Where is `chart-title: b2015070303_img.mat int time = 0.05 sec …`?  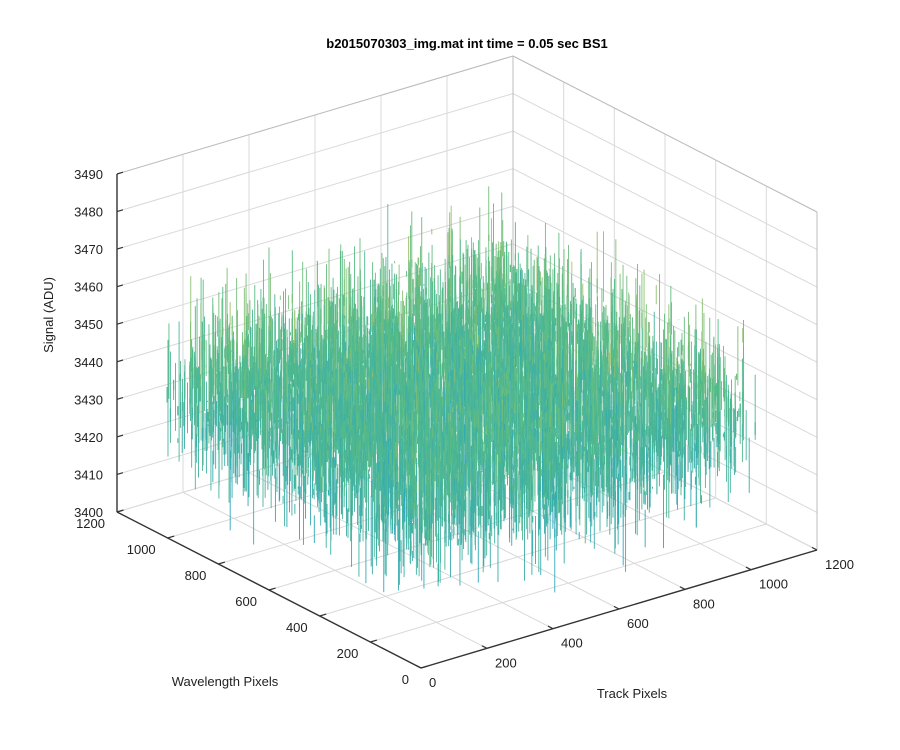
chart-title: b2015070303_img.mat int time = 0.05 sec … is located at coordinates (466, 43).